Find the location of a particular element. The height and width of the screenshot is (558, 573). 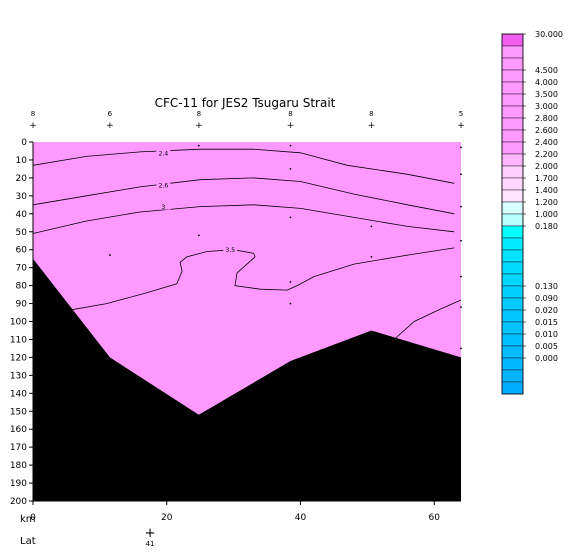

colorbar-label: 0.130 is located at coordinates (546, 286).